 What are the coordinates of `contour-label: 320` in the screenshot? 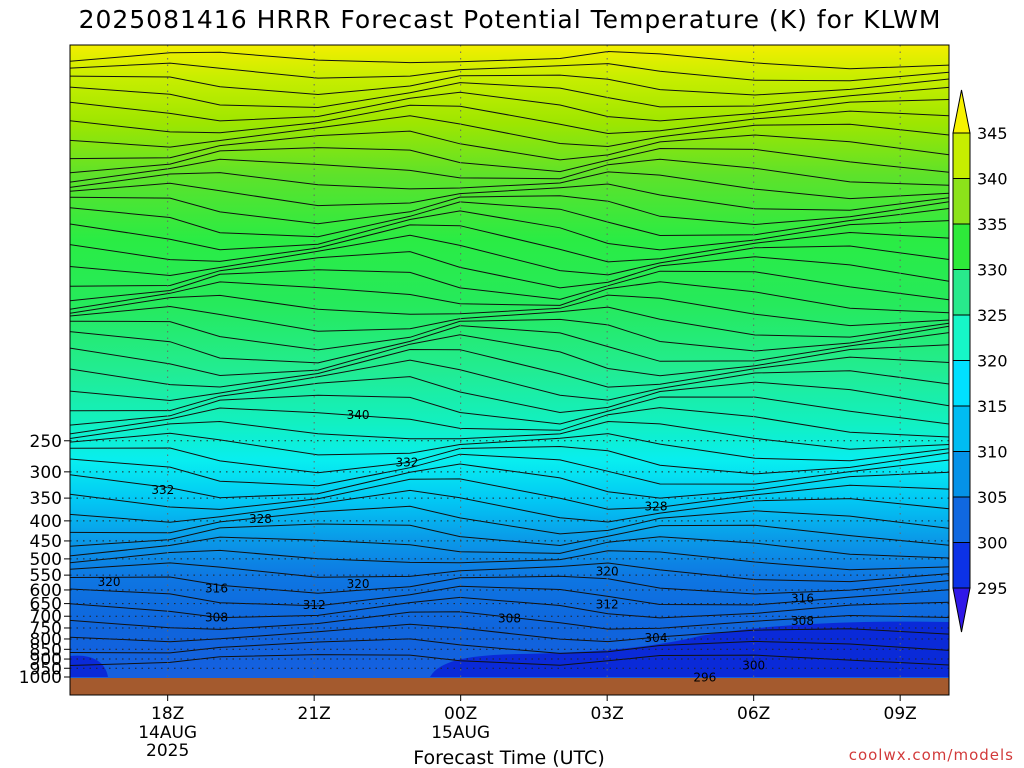 It's located at (109, 582).